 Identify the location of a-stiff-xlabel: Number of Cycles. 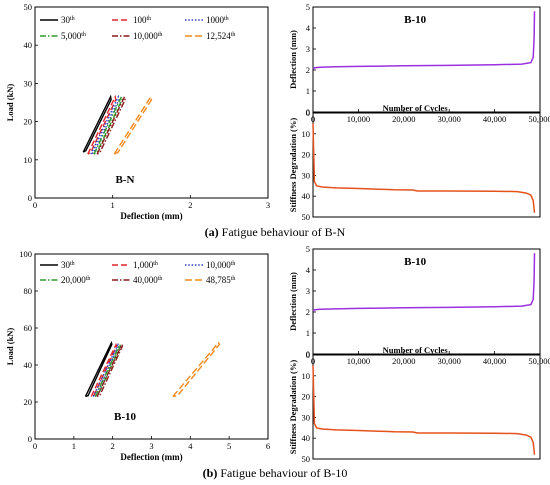
(416, 108).